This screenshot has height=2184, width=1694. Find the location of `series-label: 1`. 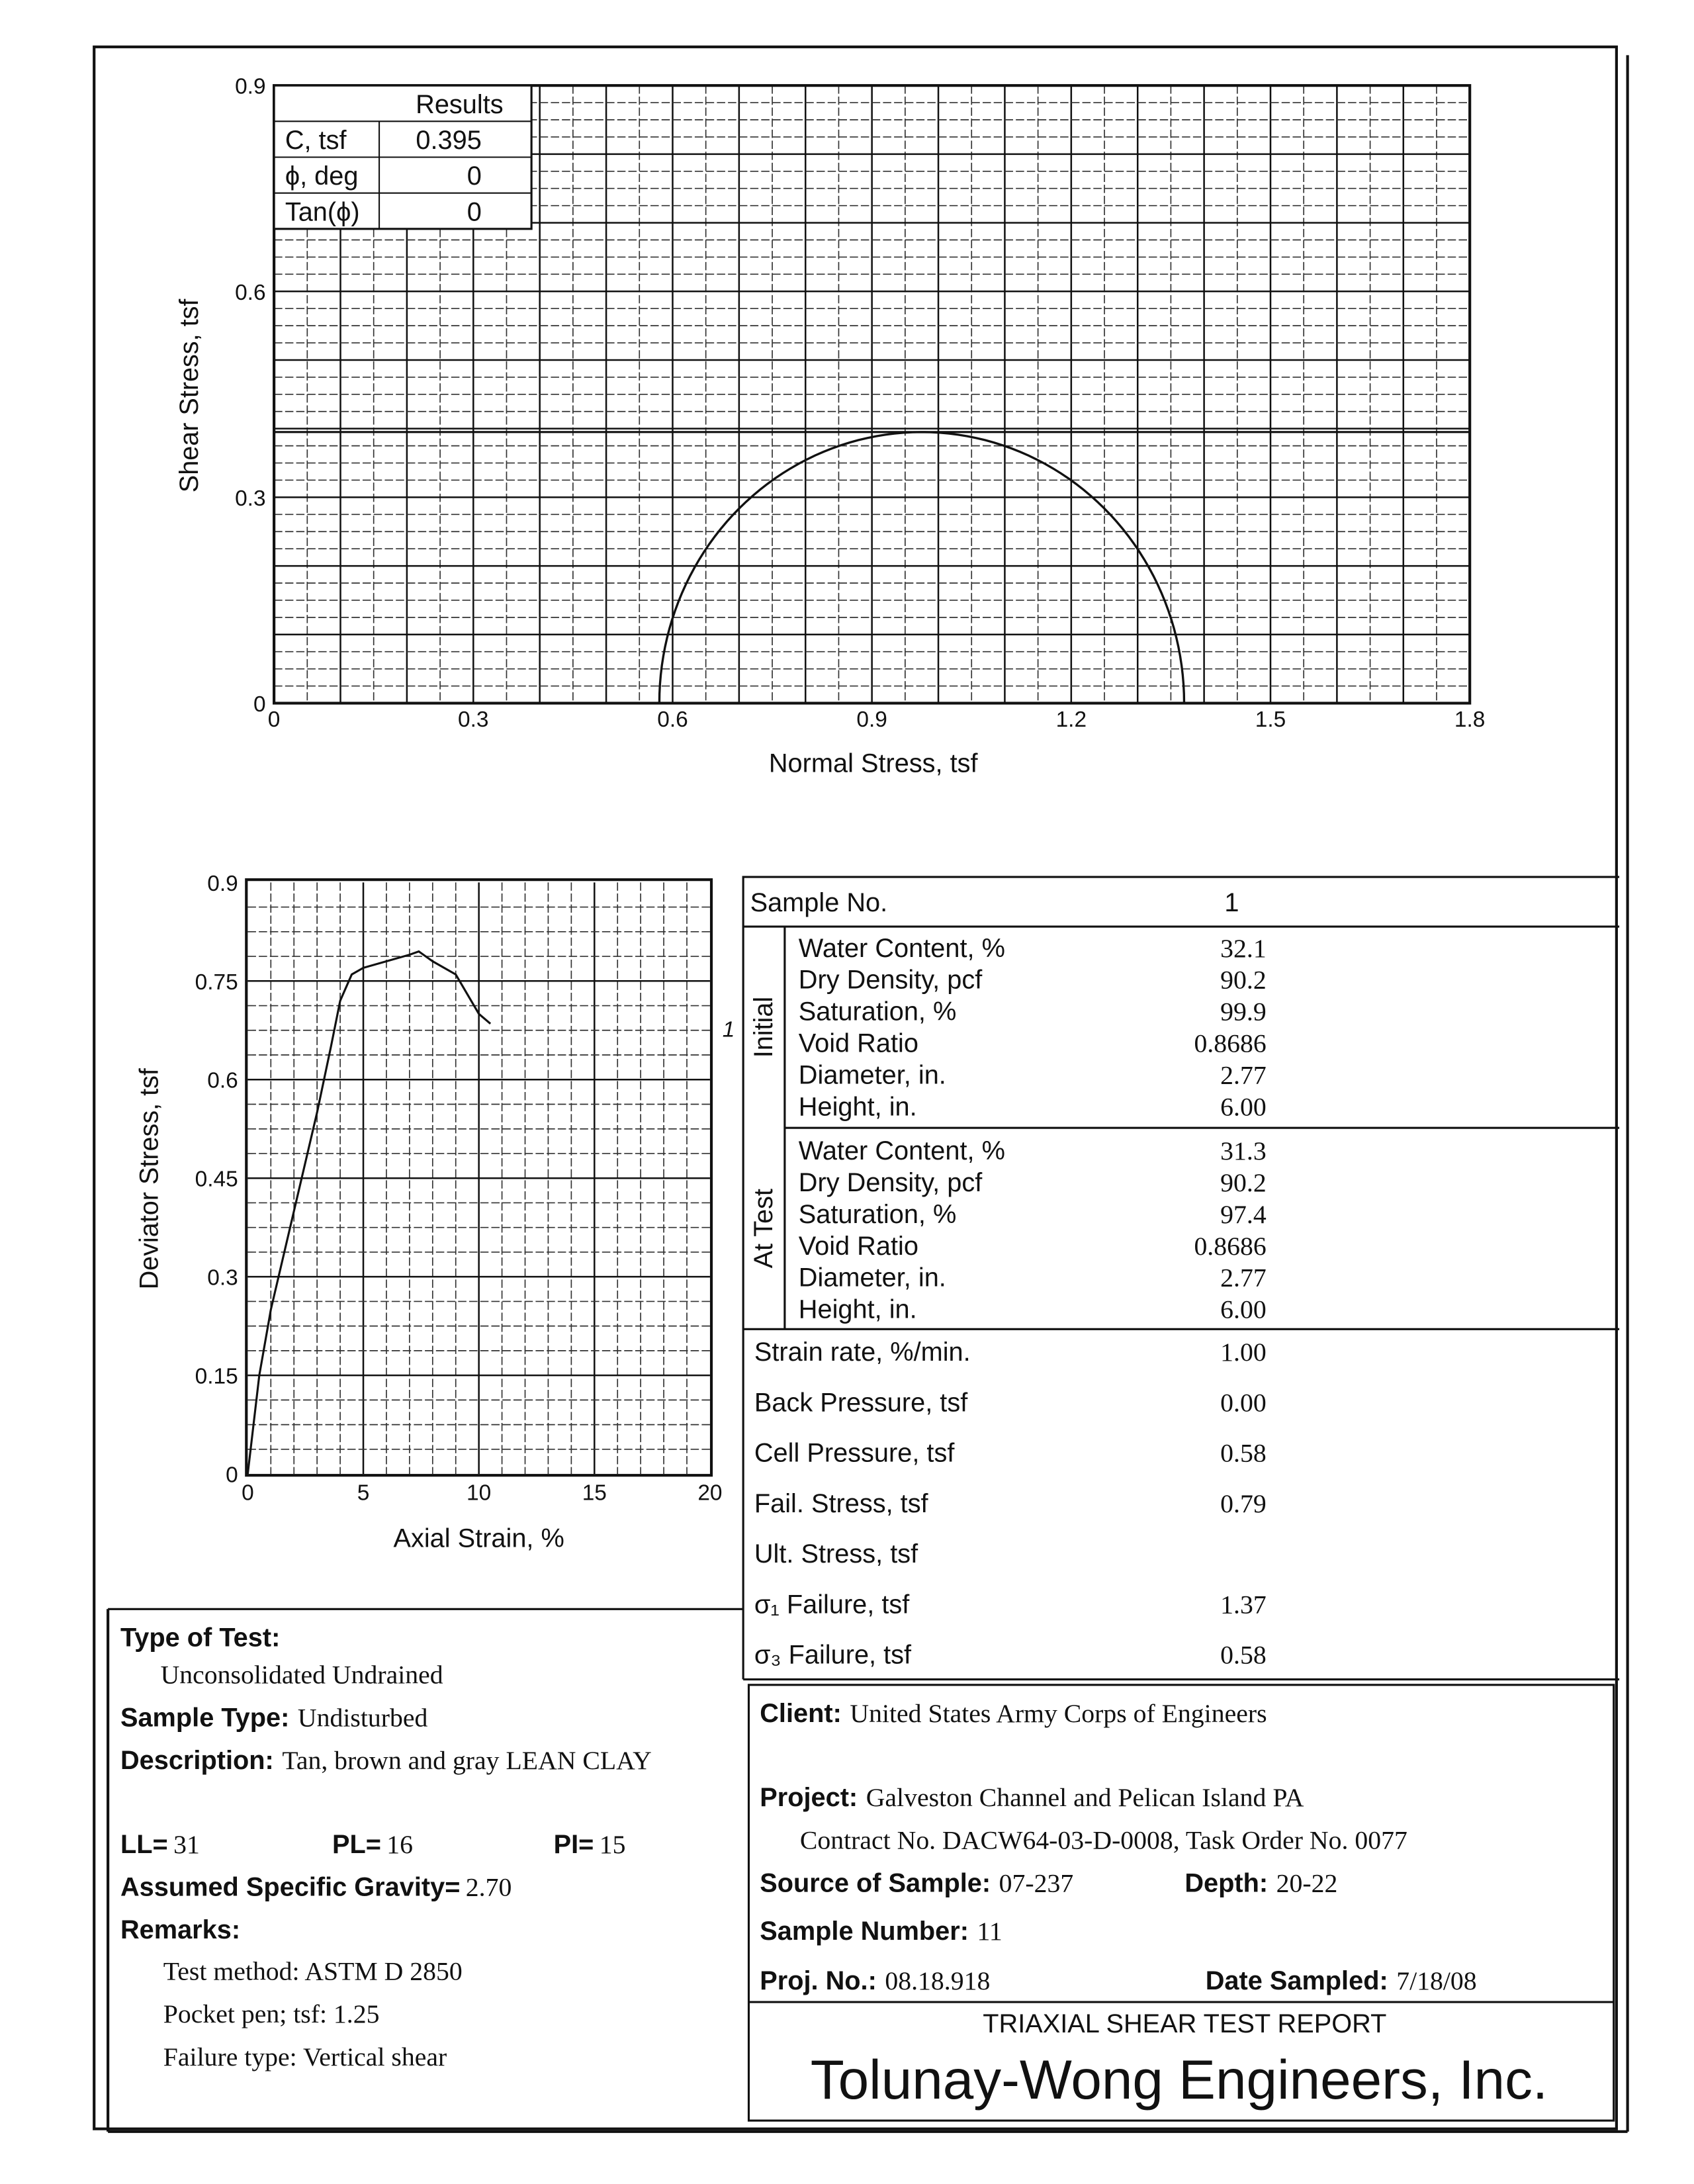

series-label: 1 is located at coordinates (729, 1030).